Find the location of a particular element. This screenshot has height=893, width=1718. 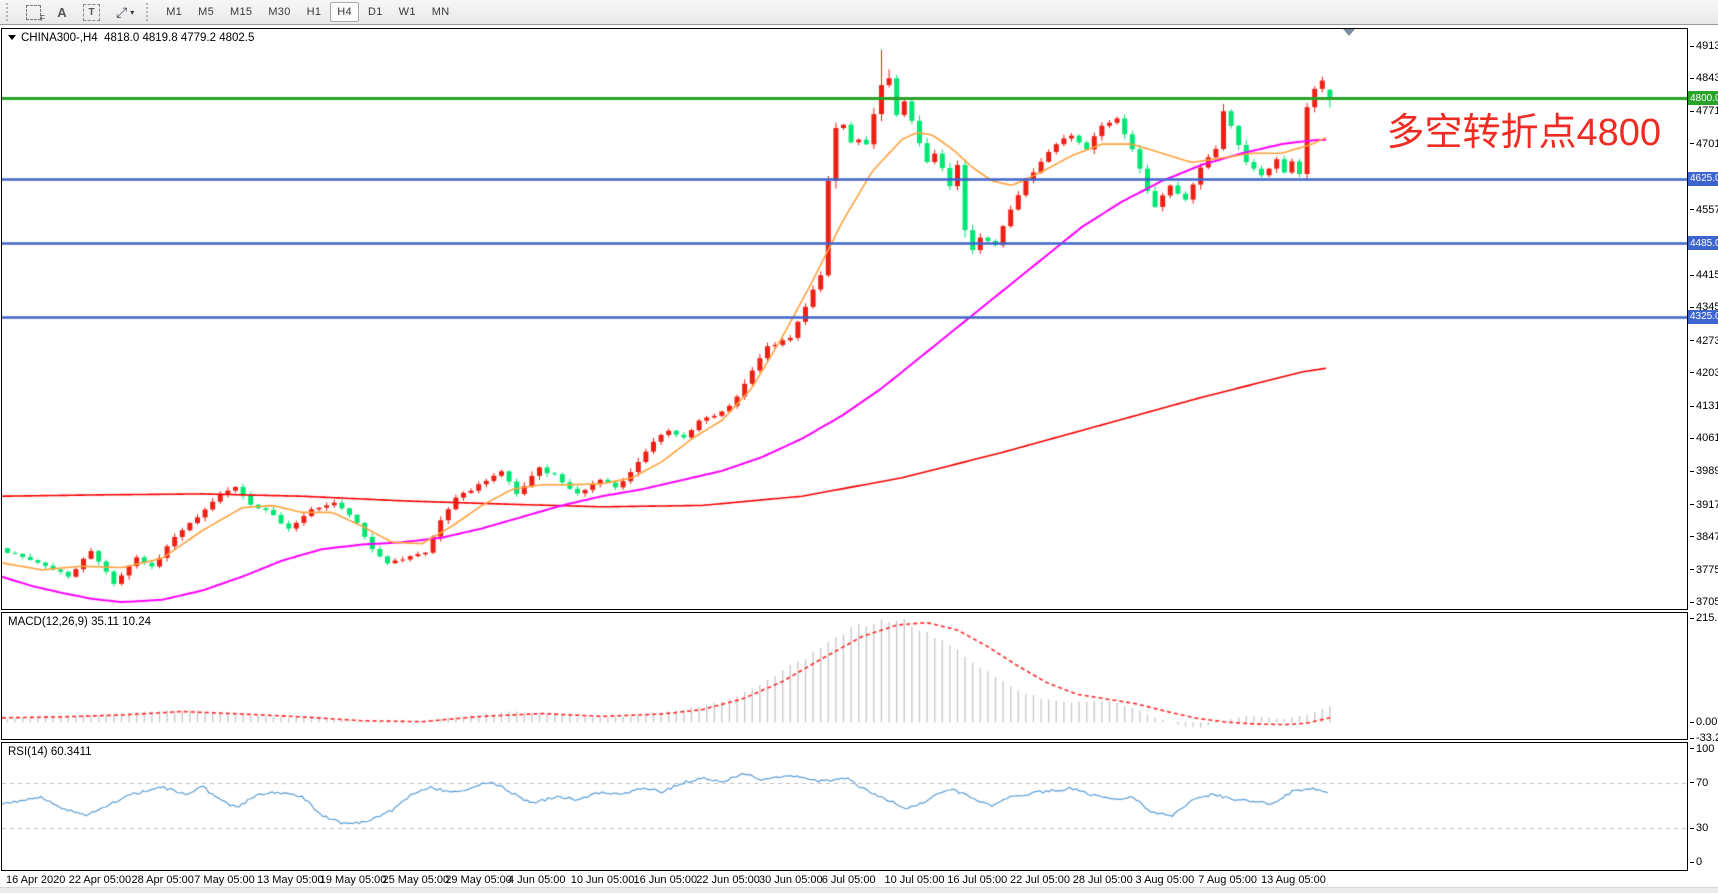

price-tick: 3705.0 is located at coordinates (1704, 602).